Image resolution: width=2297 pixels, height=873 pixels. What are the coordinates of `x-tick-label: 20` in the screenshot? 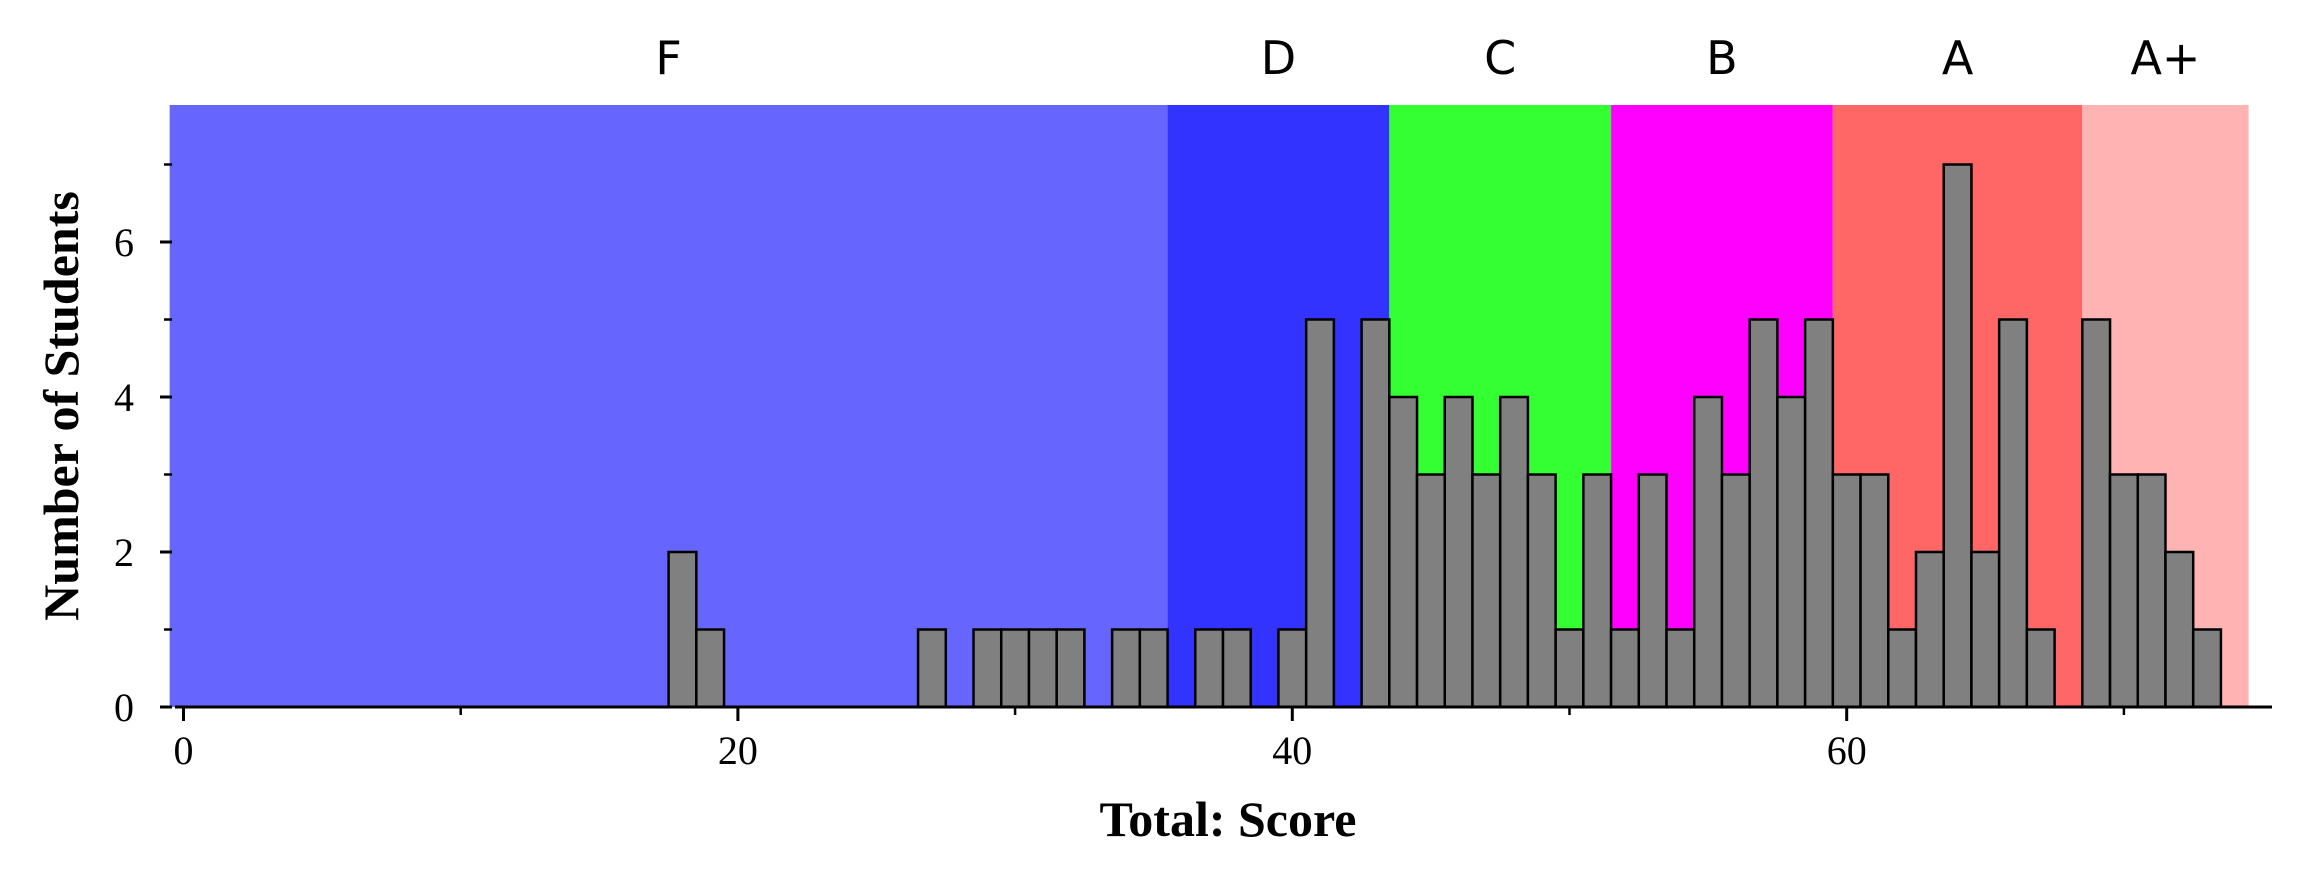 It's located at (738, 750).